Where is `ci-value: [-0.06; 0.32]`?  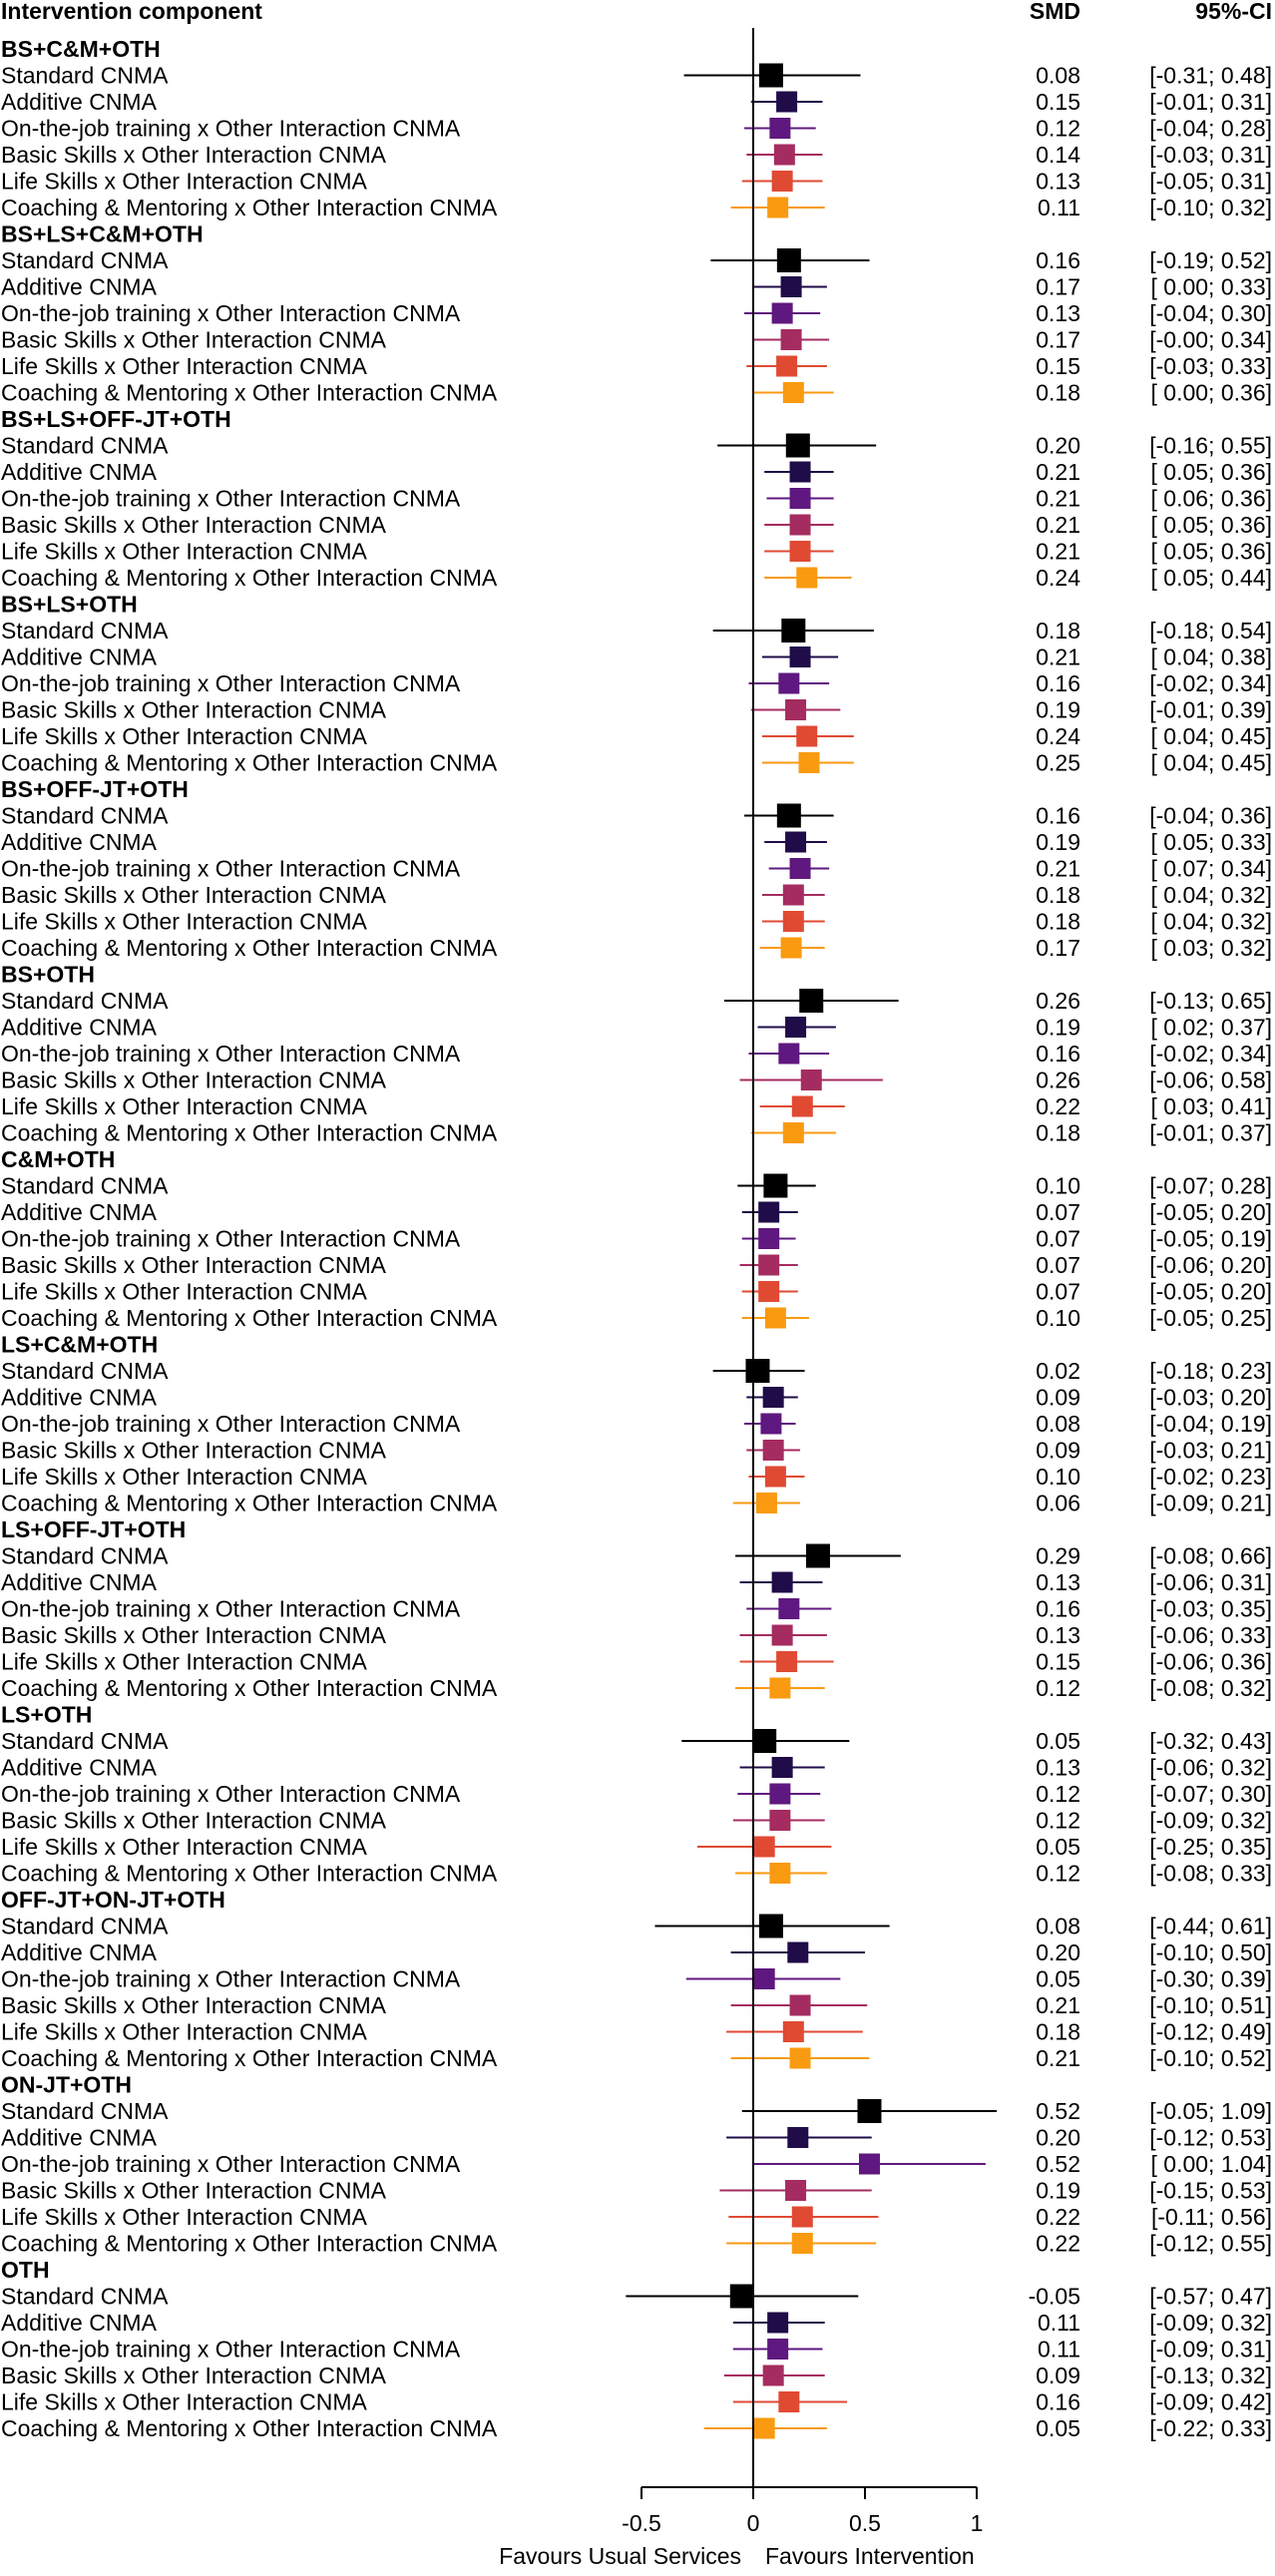
ci-value: [-0.06; 0.32] is located at coordinates (1210, 1768).